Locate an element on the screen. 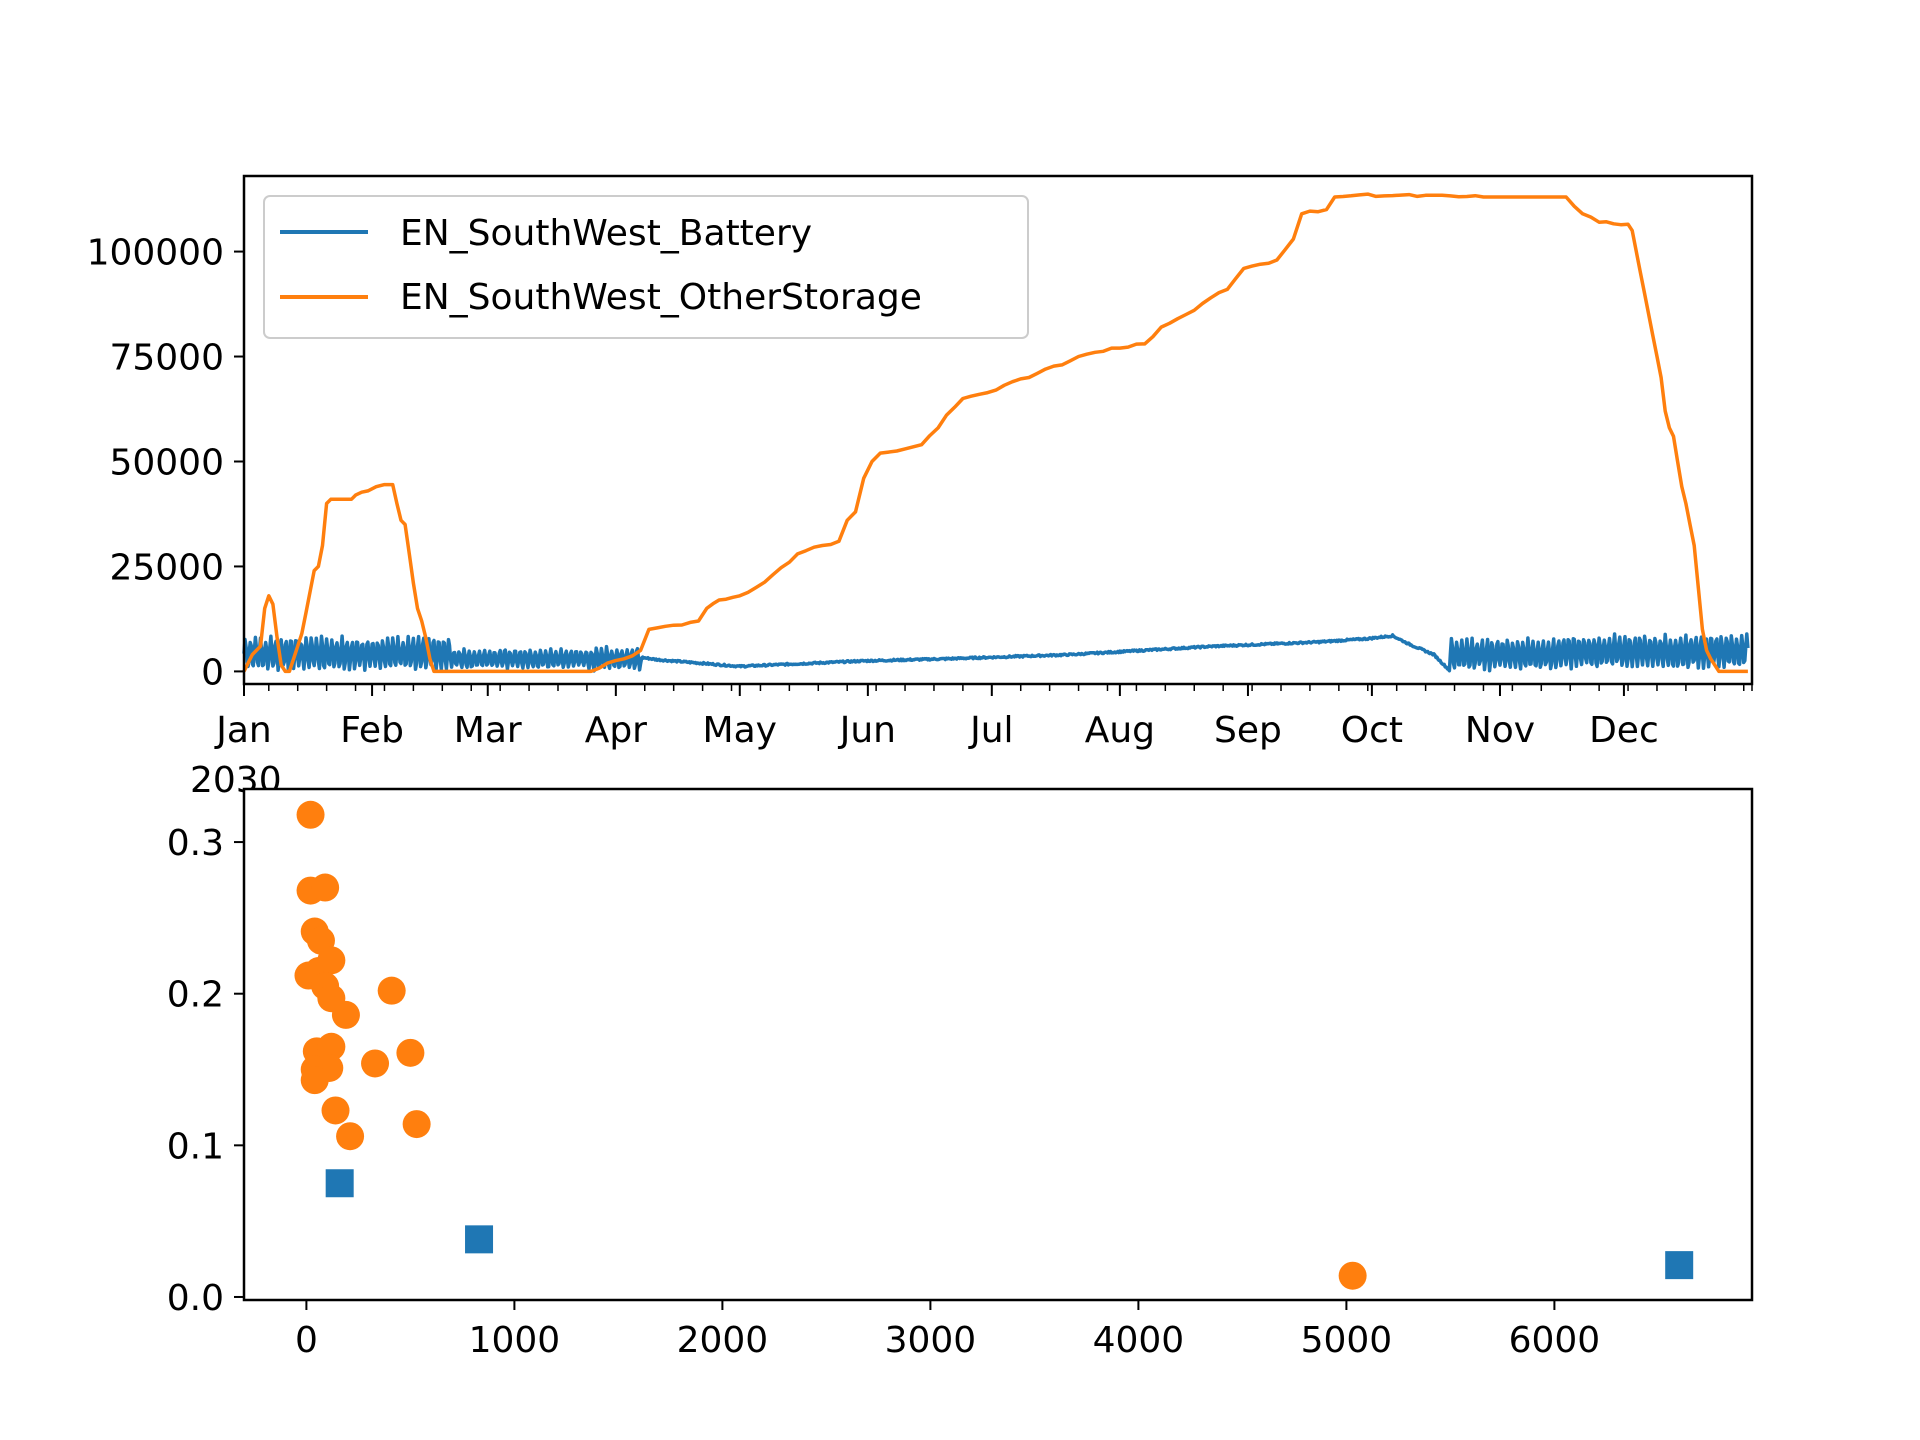  x-tick-label-month: Feb is located at coordinates (372, 730).